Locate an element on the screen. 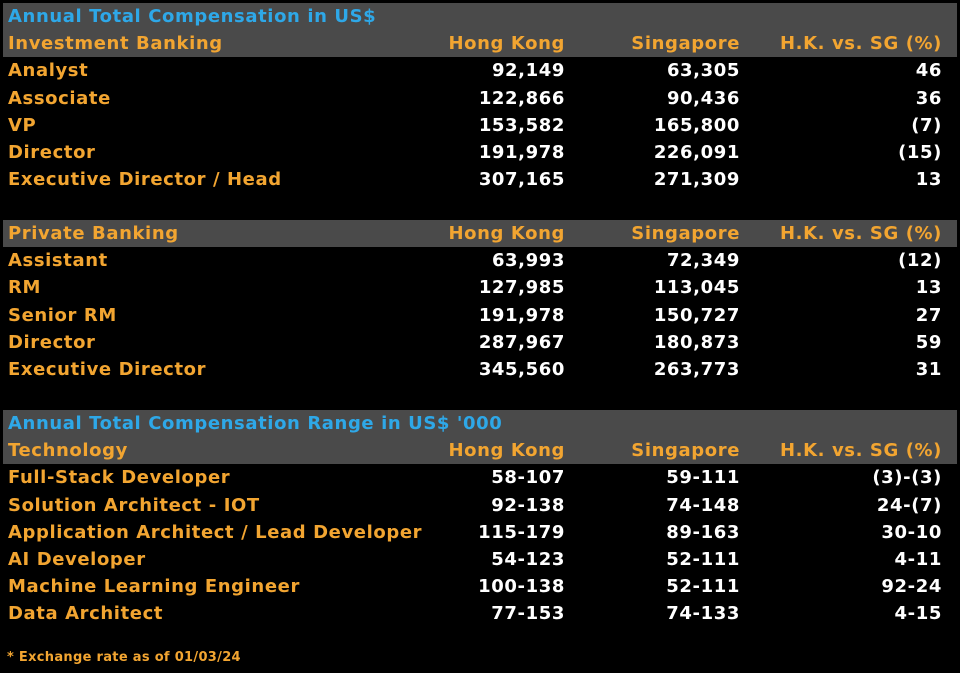 The height and width of the screenshot is (673, 960). cell-value: 92,149 is located at coordinates (528, 71).